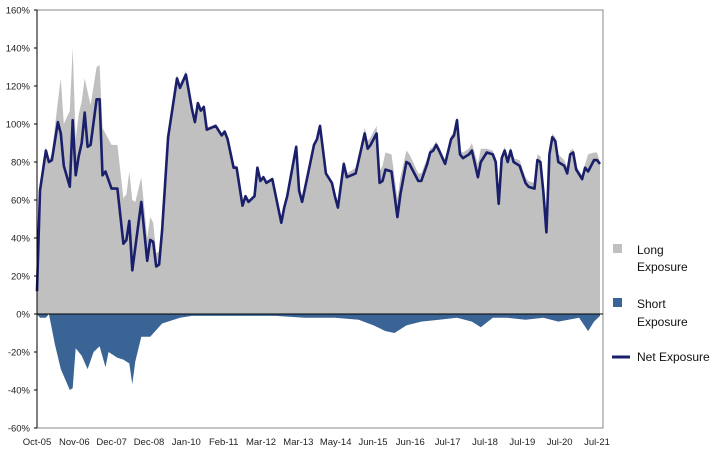  Describe the element at coordinates (21, 201) in the screenshot. I see `y-tick-label: 60%` at that location.